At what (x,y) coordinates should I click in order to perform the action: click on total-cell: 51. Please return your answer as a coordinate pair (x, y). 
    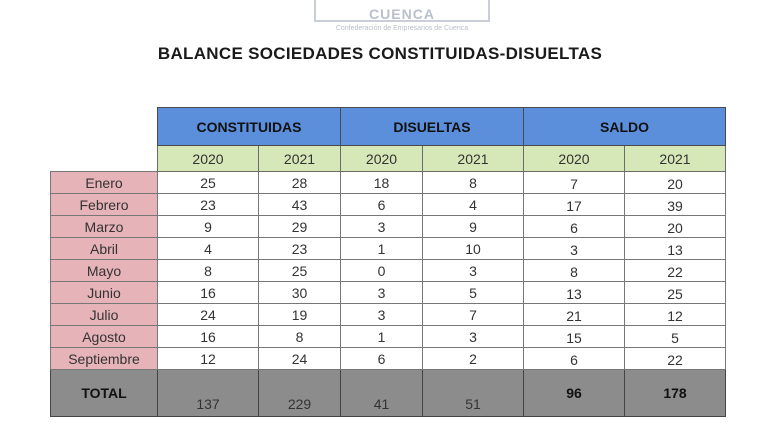
    Looking at the image, I should click on (473, 393).